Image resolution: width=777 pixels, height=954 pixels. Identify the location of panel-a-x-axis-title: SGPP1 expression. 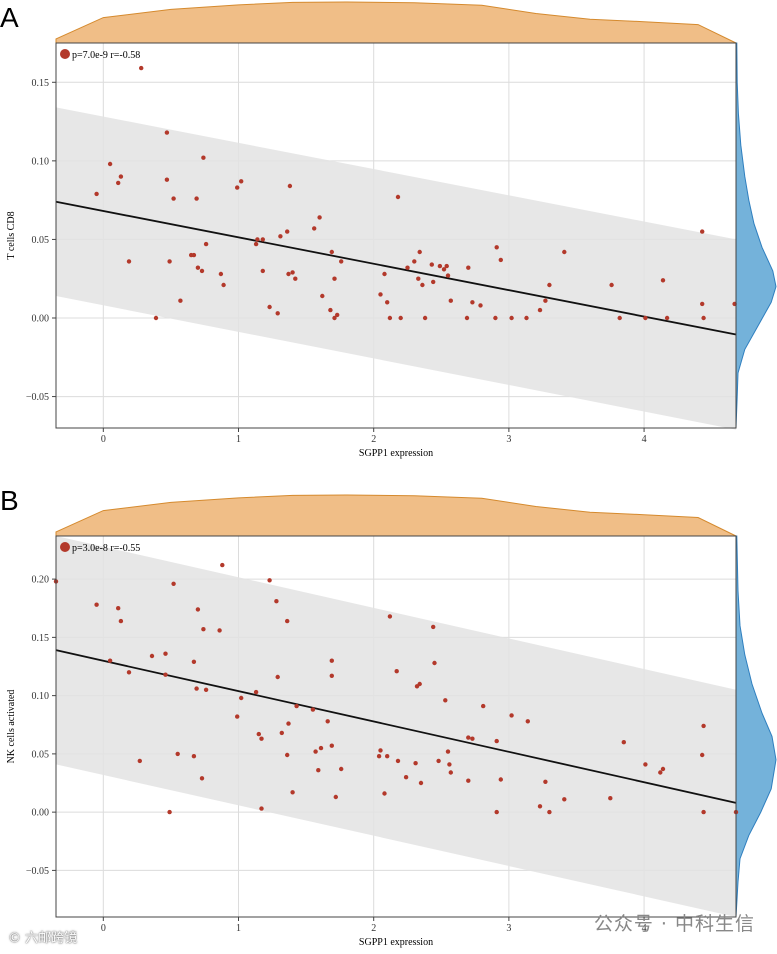
(396, 453).